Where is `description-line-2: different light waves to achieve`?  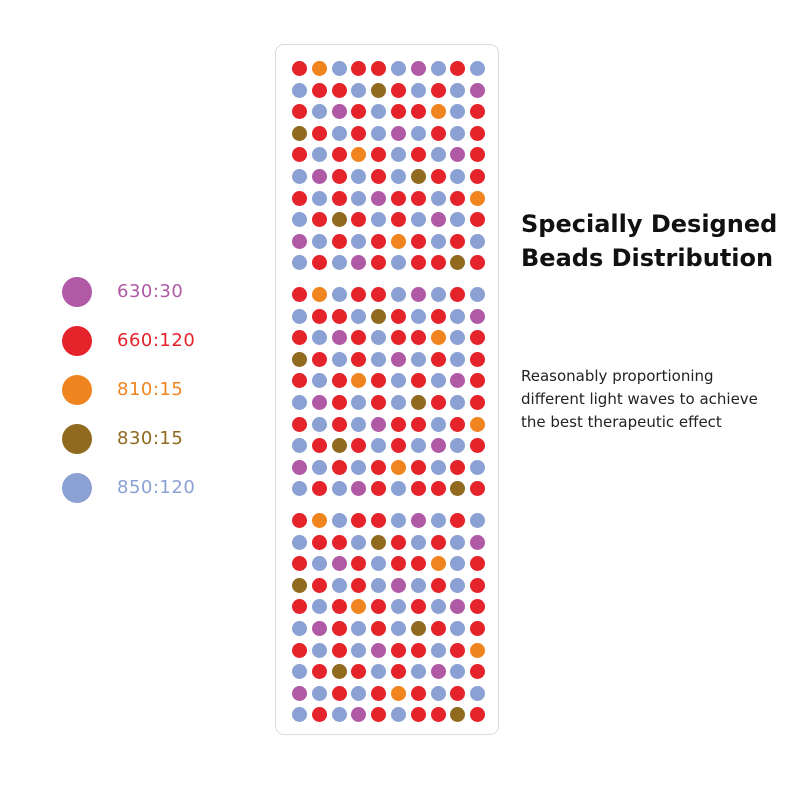
description-line-2: different light waves to achieve is located at coordinates (639, 399).